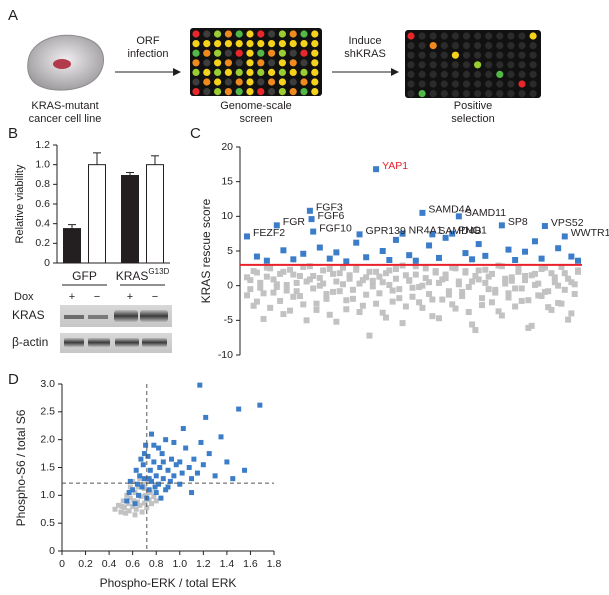 The height and width of the screenshot is (595, 609). What do you see at coordinates (84, 276) in the screenshot?
I see `group-name: GFP` at bounding box center [84, 276].